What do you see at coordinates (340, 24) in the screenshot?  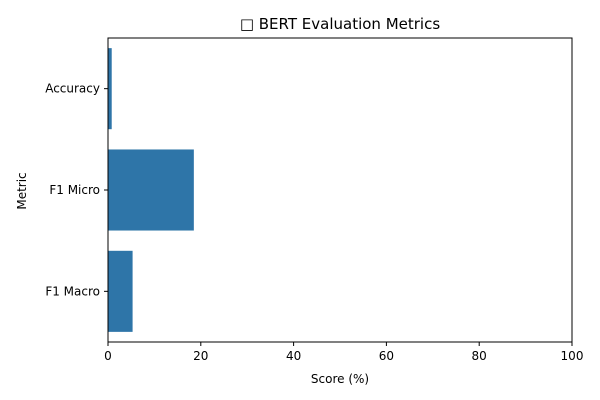 I see `chart-title: □ BERT Evaluation Metrics` at bounding box center [340, 24].